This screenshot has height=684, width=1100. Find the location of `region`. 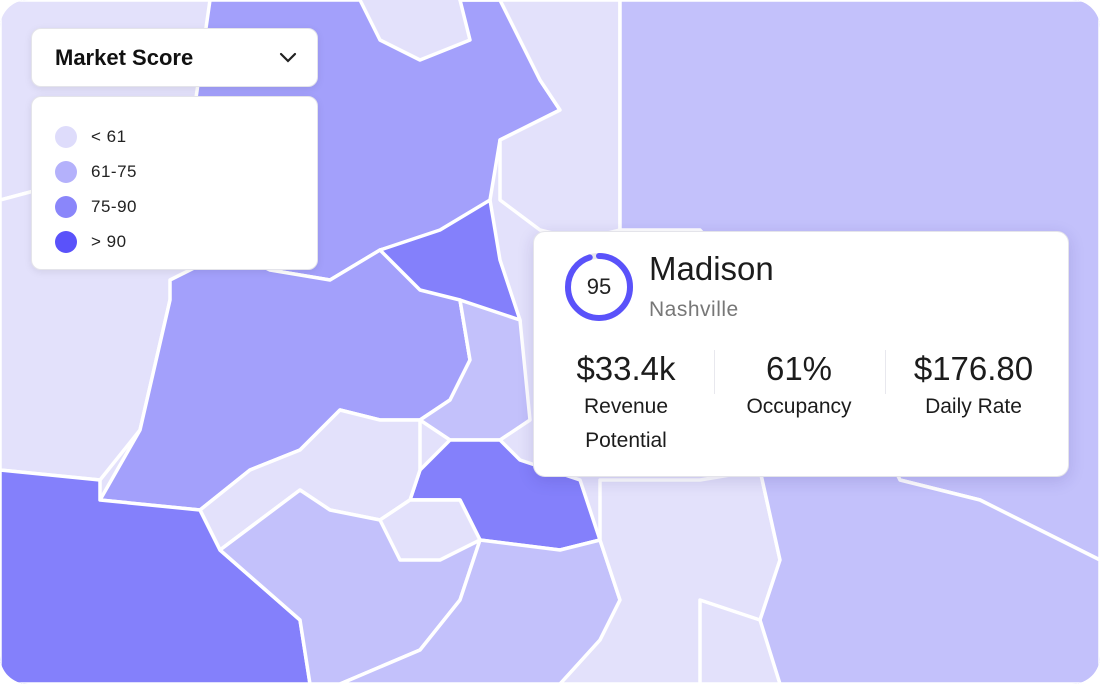

region is located at coordinates (740, 641).